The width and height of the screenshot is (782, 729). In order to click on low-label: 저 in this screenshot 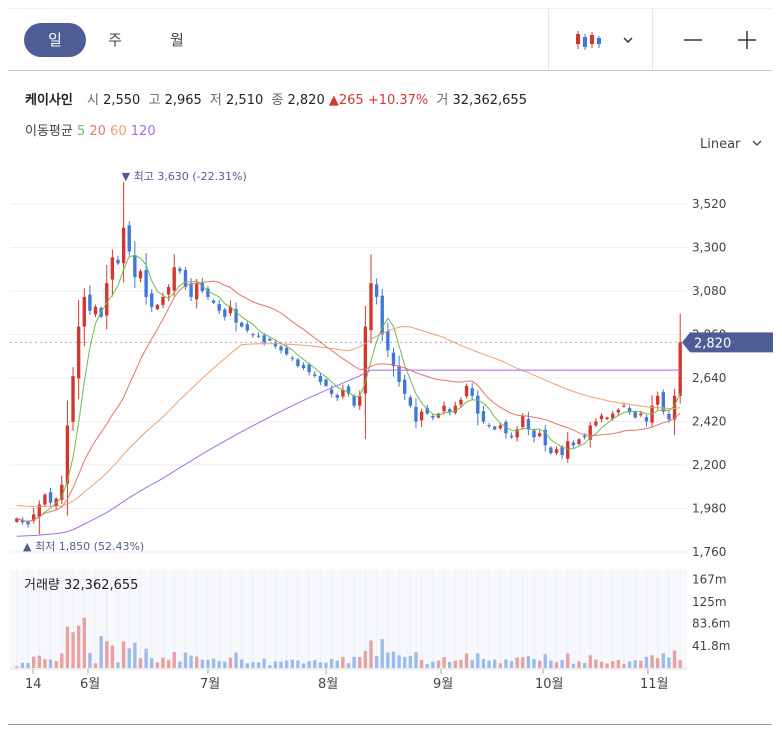, I will do `click(215, 100)`.